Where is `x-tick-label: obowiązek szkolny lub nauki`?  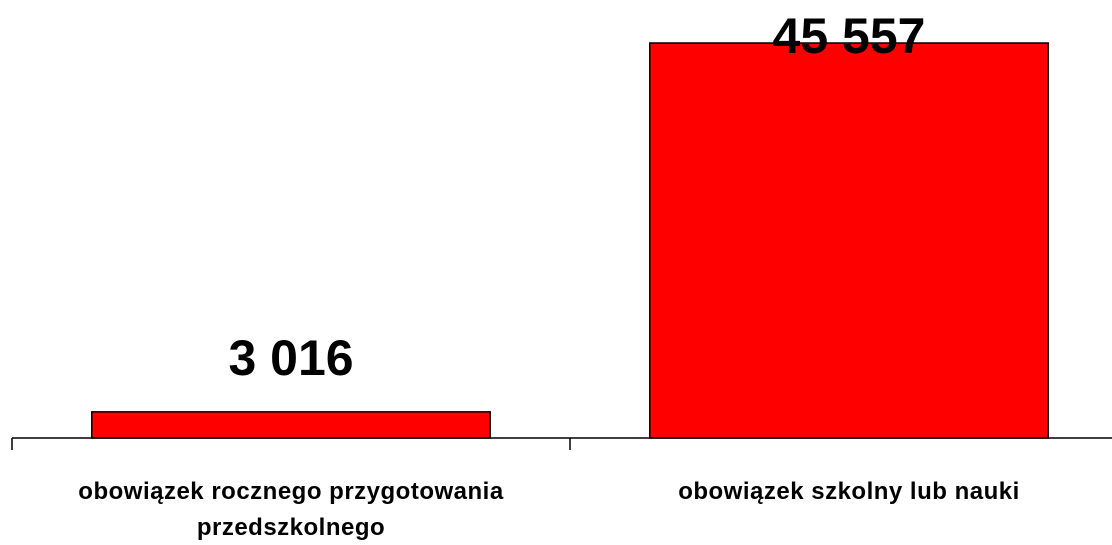 x-tick-label: obowiązek szkolny lub nauki is located at coordinates (849, 491).